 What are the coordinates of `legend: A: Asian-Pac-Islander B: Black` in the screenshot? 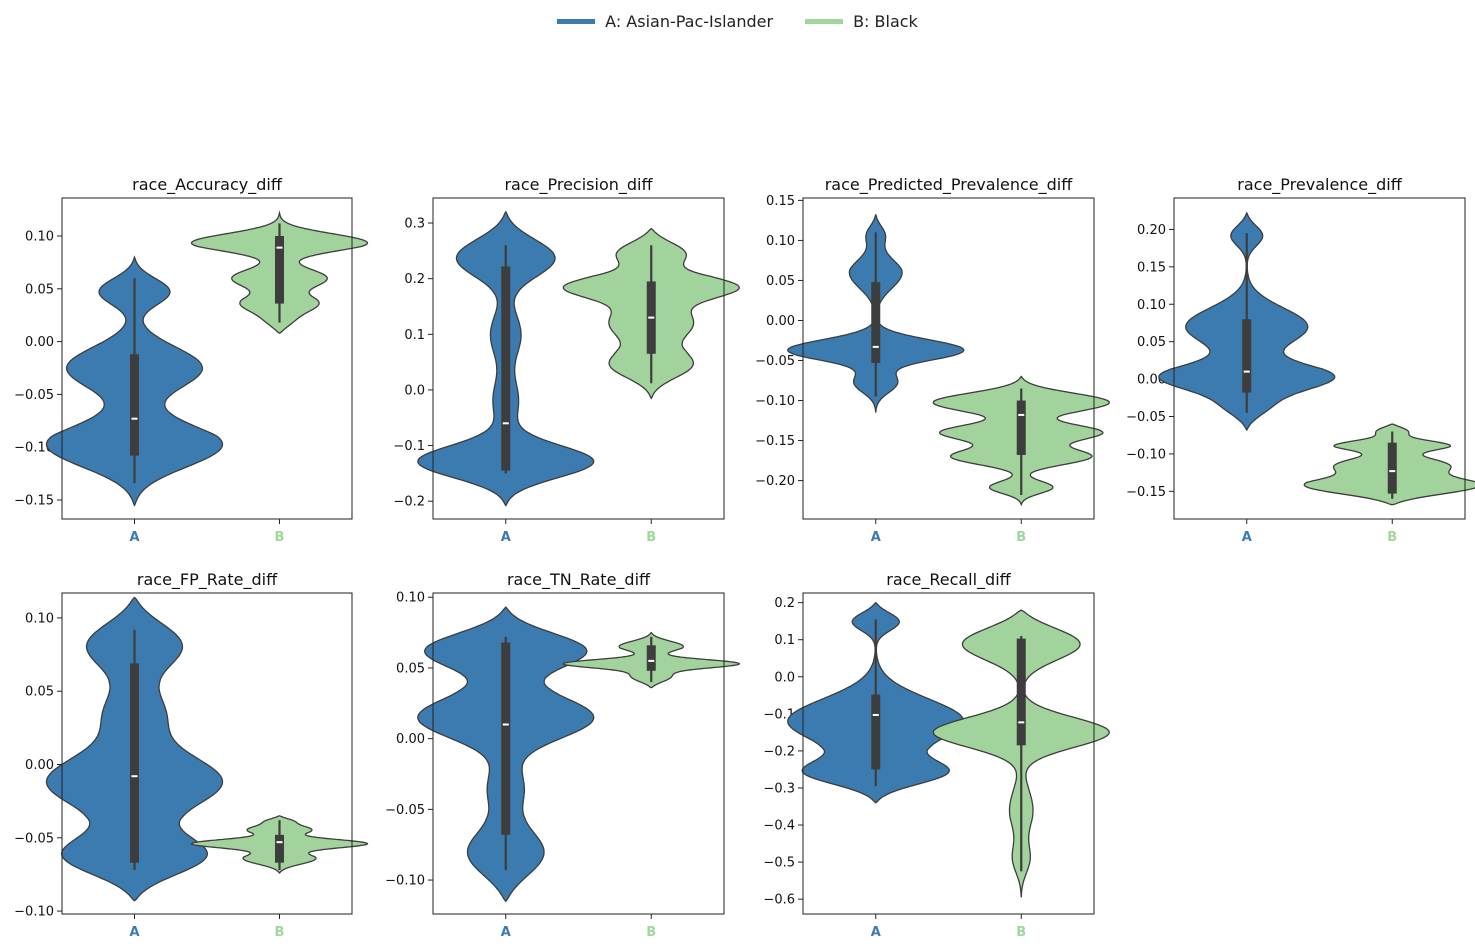 It's located at (737, 21).